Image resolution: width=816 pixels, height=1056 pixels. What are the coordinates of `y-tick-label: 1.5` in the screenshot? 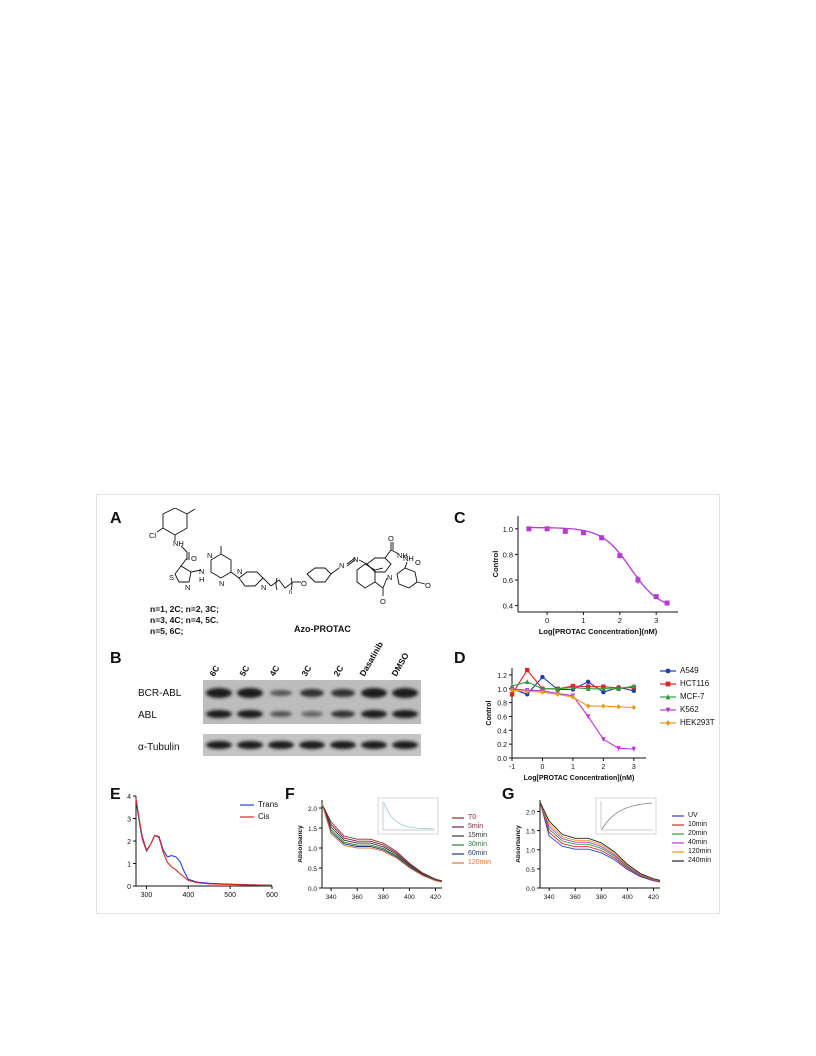 It's located at (530, 832).